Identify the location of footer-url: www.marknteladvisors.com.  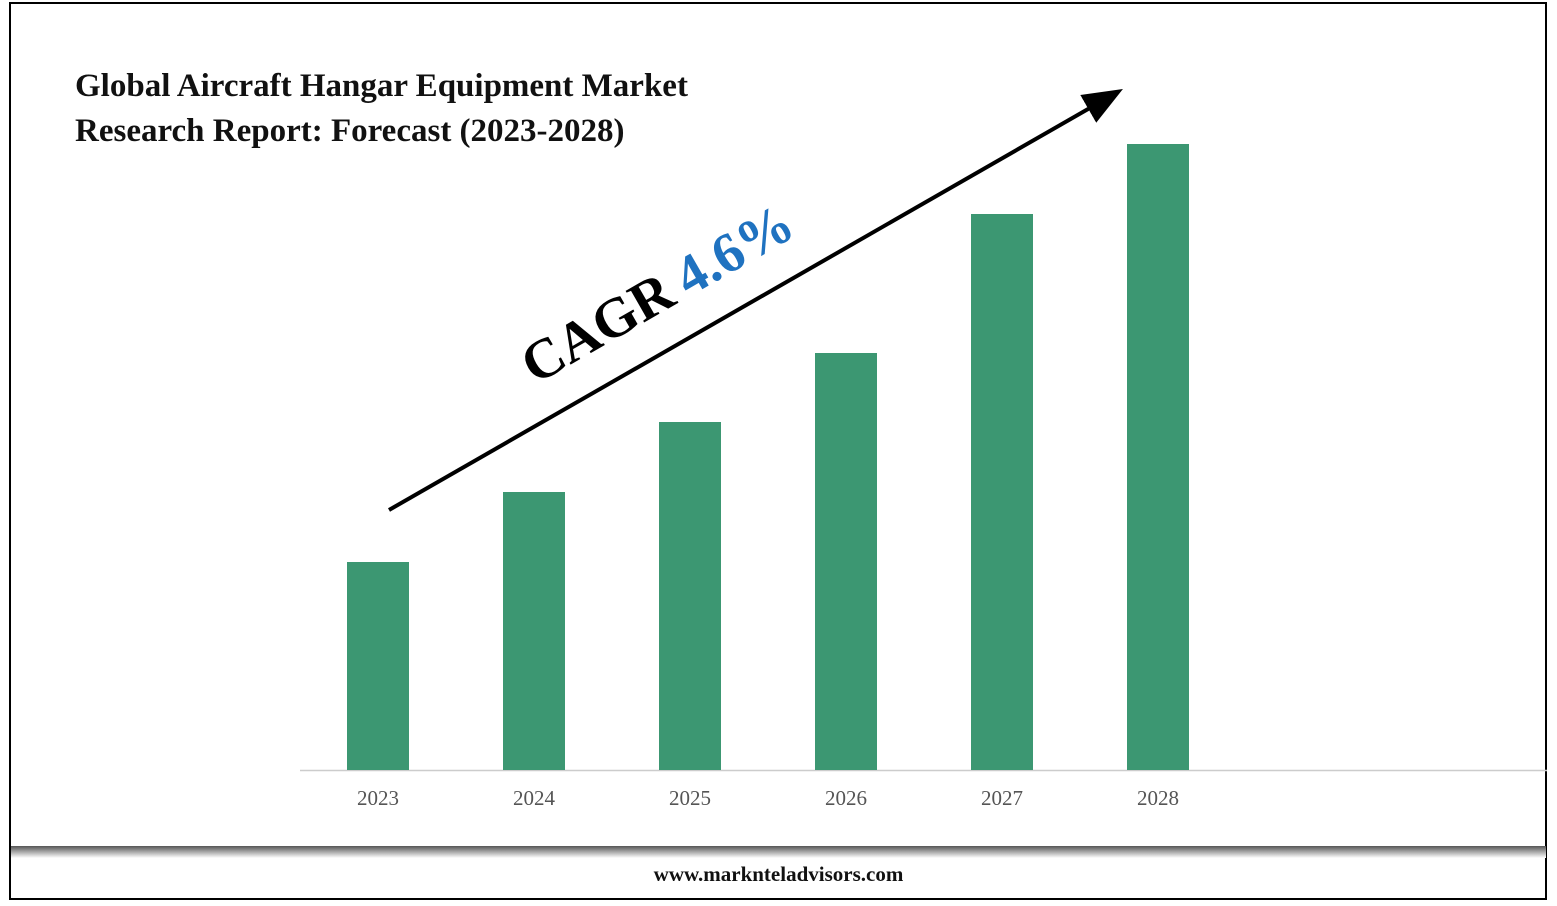
(778, 874).